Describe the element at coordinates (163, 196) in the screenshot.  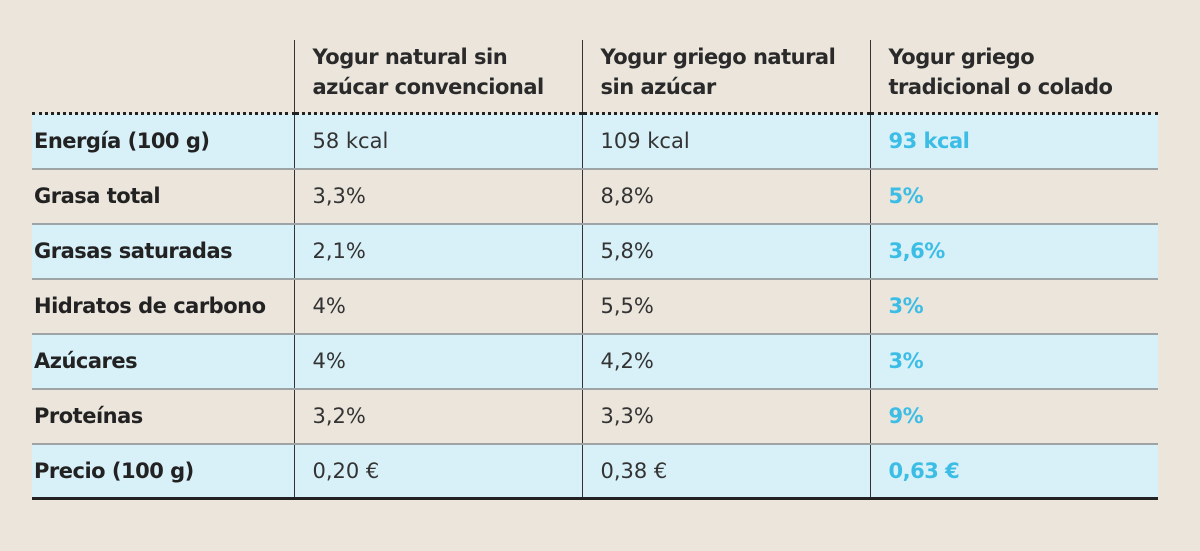
I see `row-label: Grasa total` at that location.